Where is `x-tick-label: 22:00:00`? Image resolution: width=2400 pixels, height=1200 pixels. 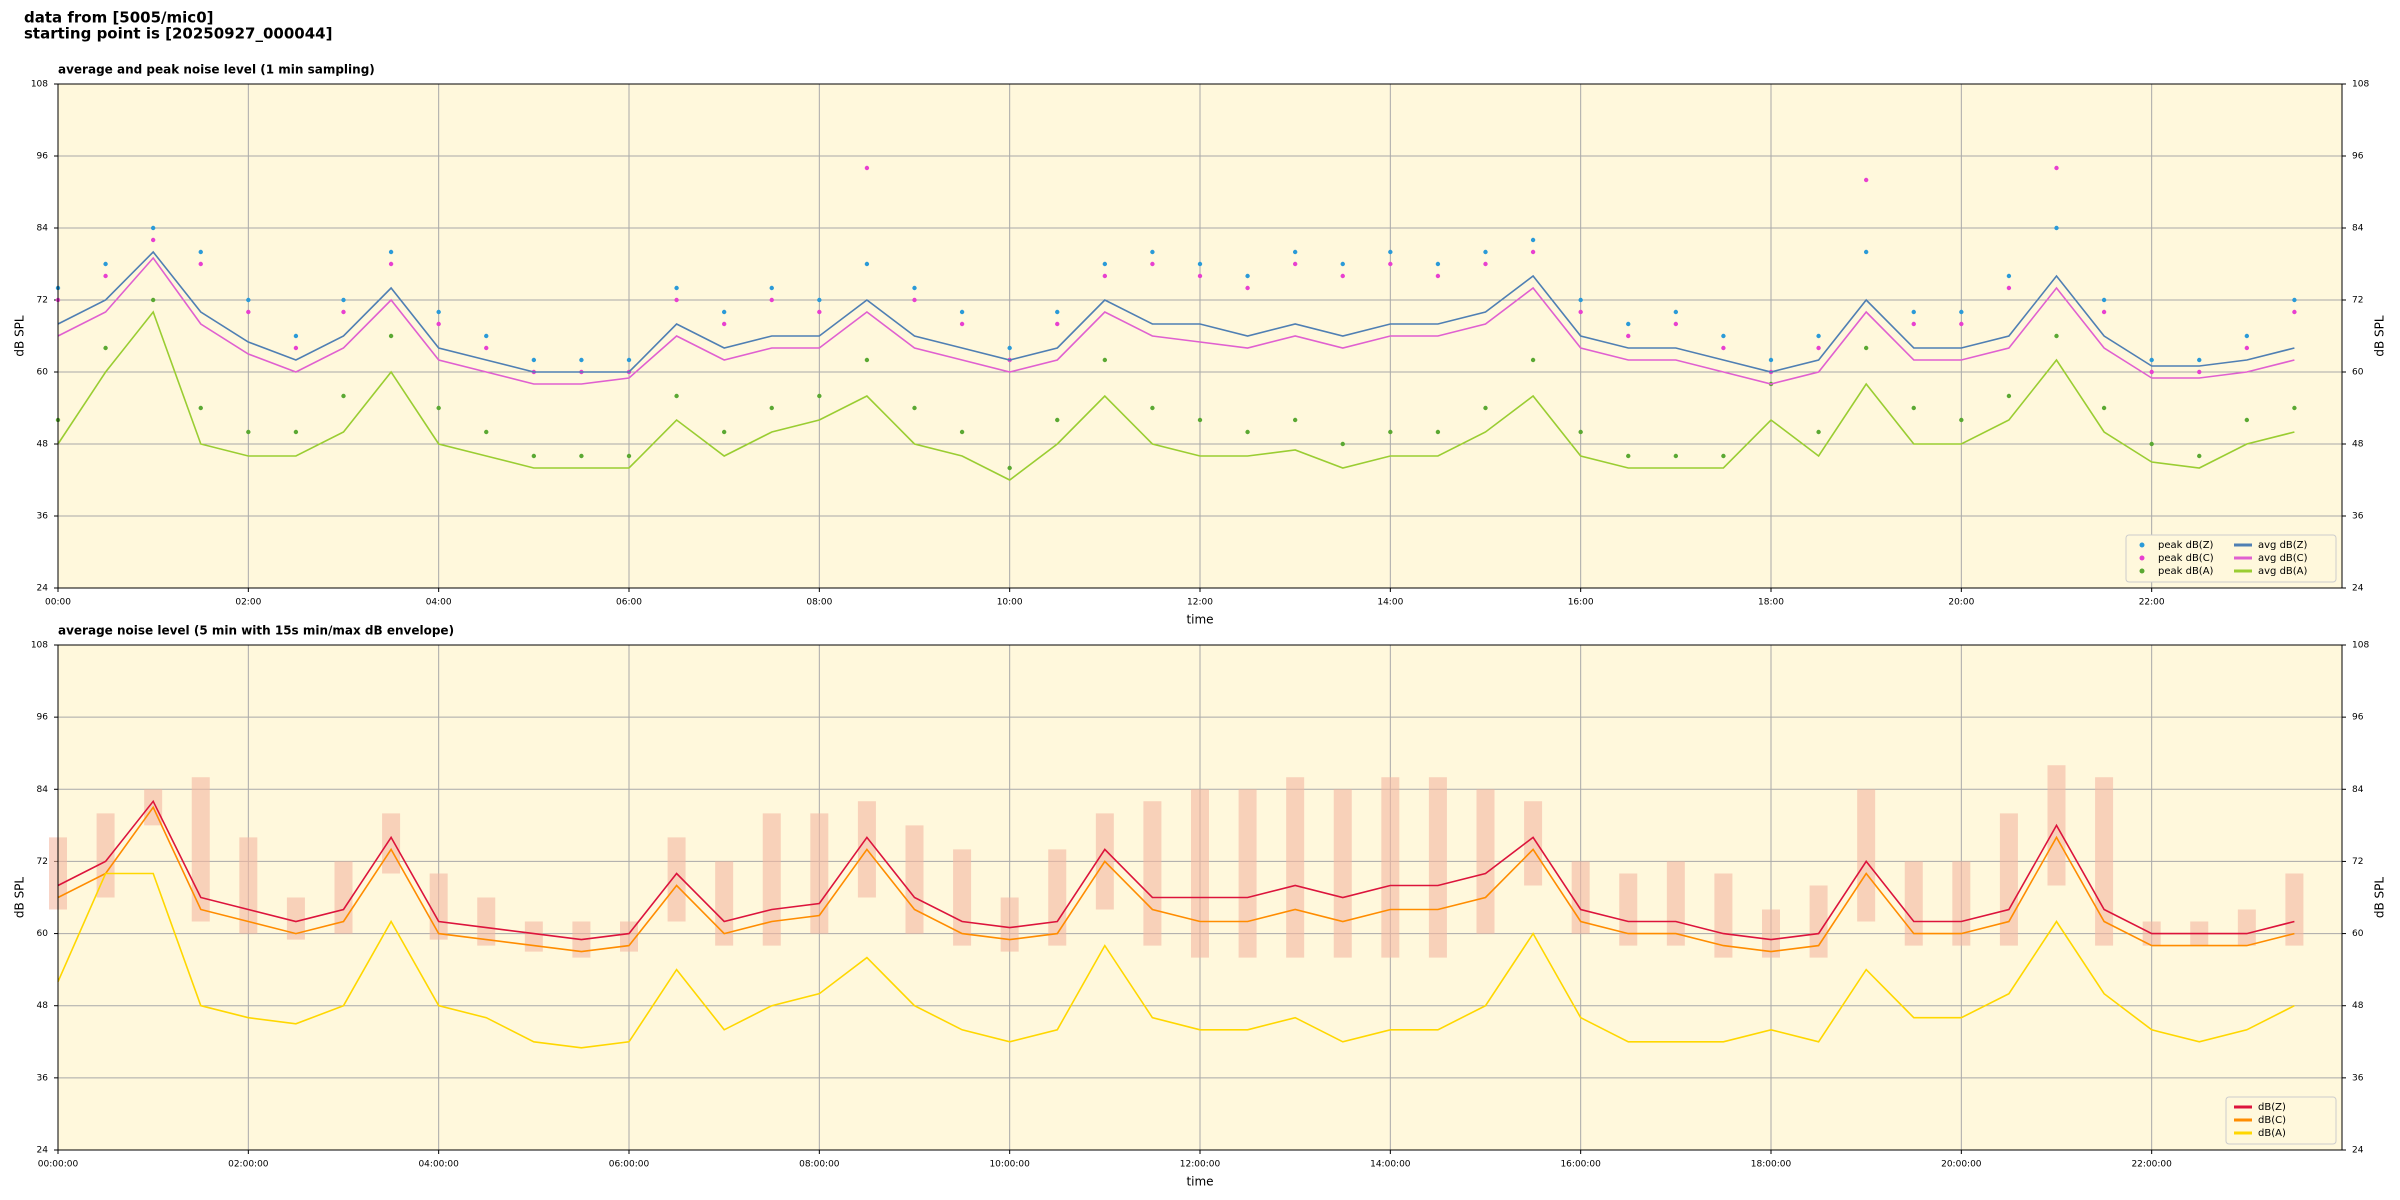
x-tick-label: 22:00:00 is located at coordinates (2151, 1165).